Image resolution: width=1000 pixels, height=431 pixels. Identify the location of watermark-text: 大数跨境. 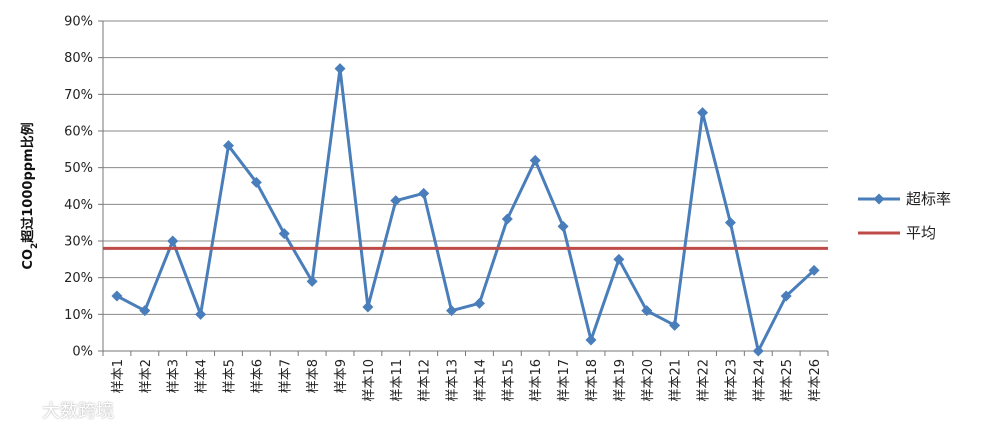
(78, 411).